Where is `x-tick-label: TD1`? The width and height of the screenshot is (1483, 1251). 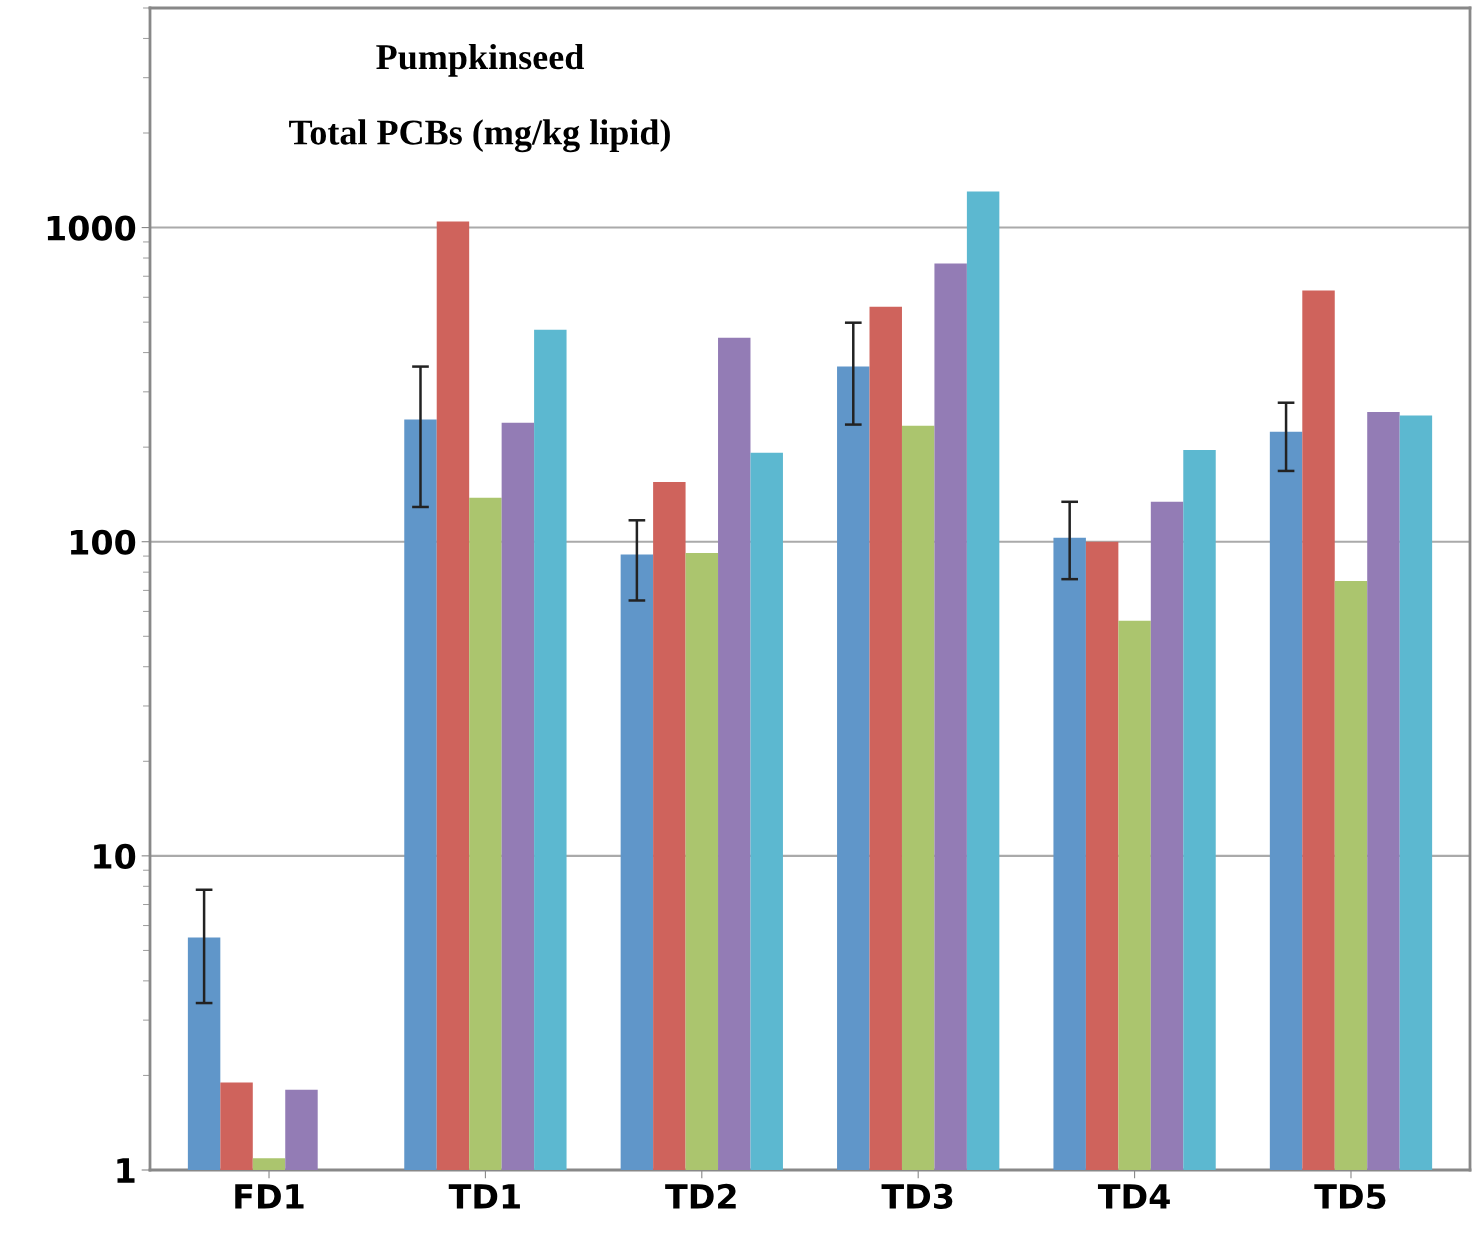 x-tick-label: TD1 is located at coordinates (484, 1196).